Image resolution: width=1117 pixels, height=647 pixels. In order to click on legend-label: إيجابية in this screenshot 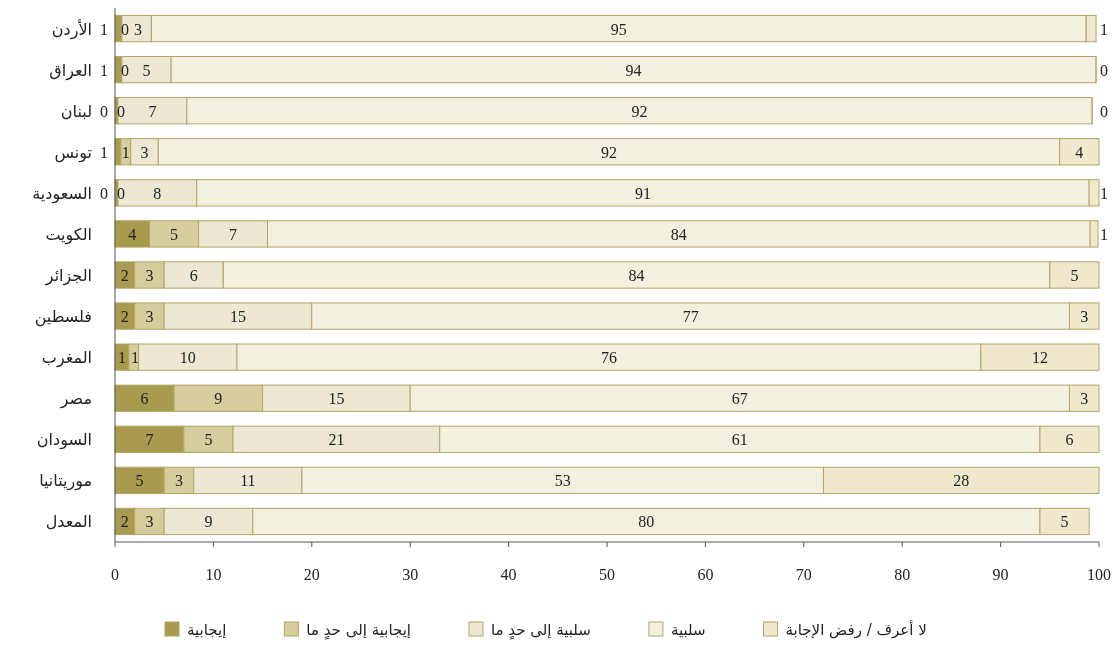, I will do `click(207, 630)`.